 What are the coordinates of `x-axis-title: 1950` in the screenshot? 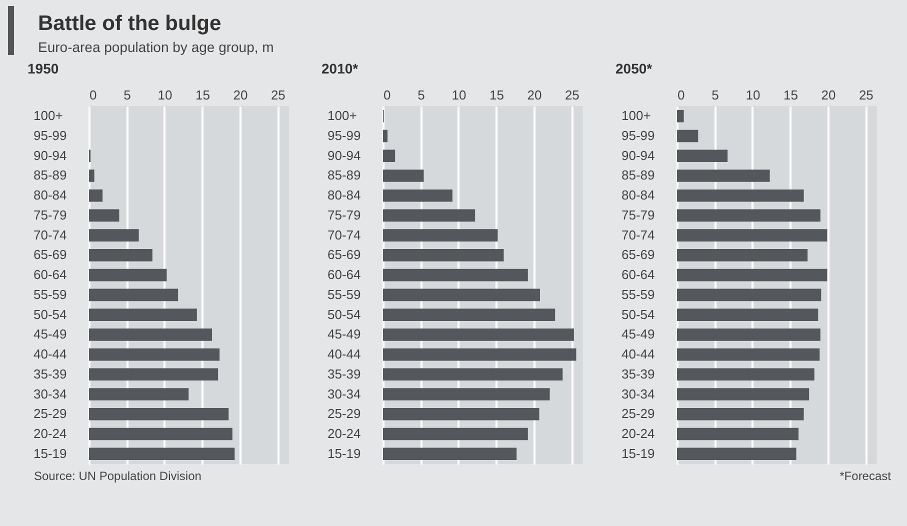 It's located at (43, 68).